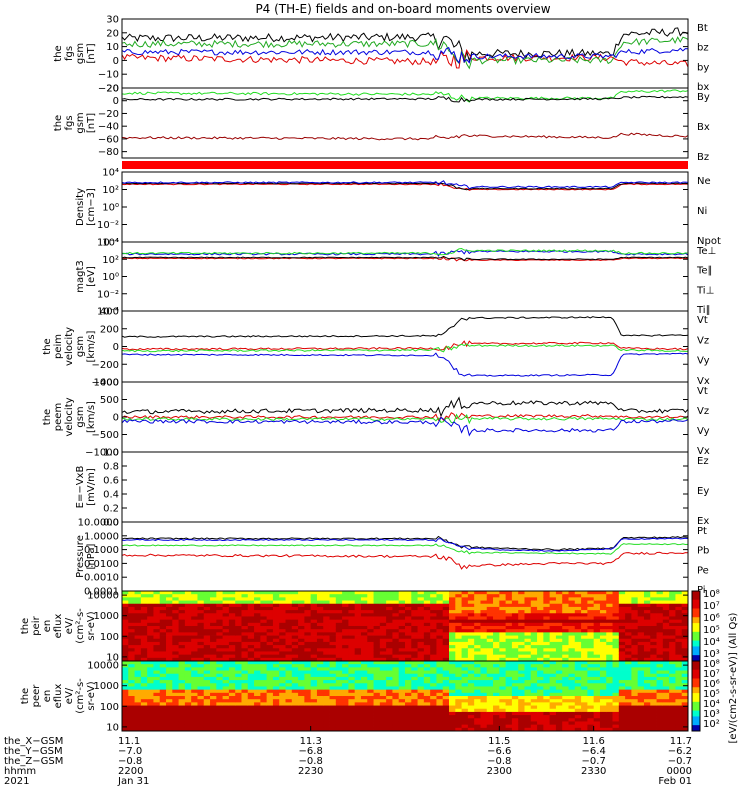  Describe the element at coordinates (108, 294) in the screenshot. I see `y-tick-label: 10⁻²` at that location.